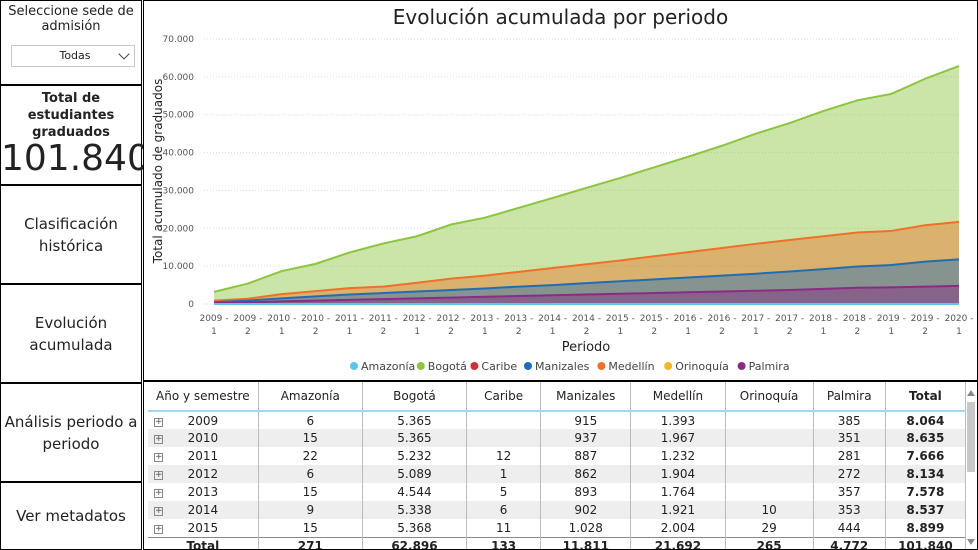  I want to click on table-cell: 2.004, so click(678, 528).